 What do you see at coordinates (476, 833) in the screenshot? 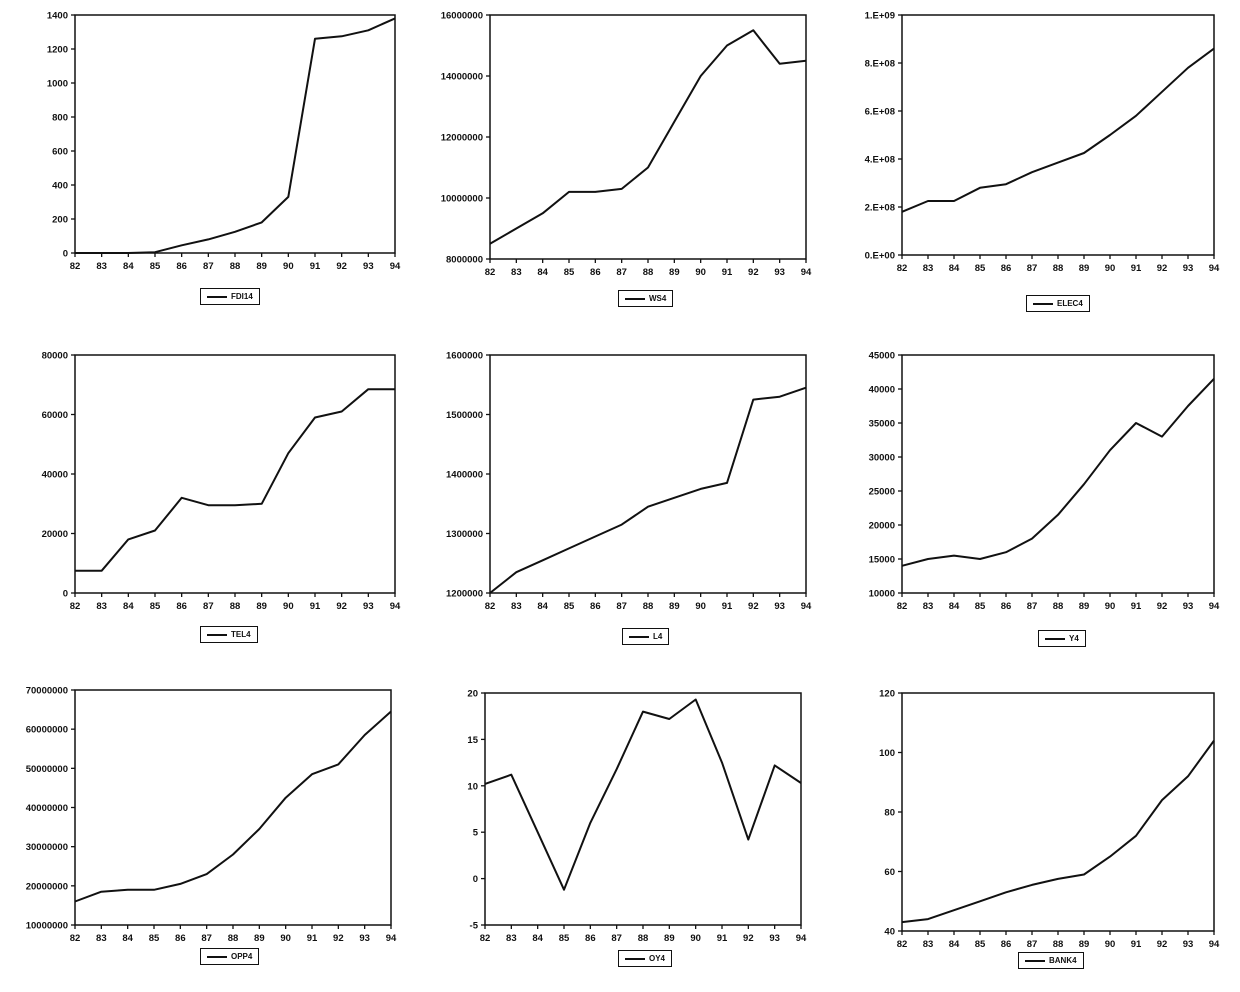
I see `y-tick-label: 5` at bounding box center [476, 833].